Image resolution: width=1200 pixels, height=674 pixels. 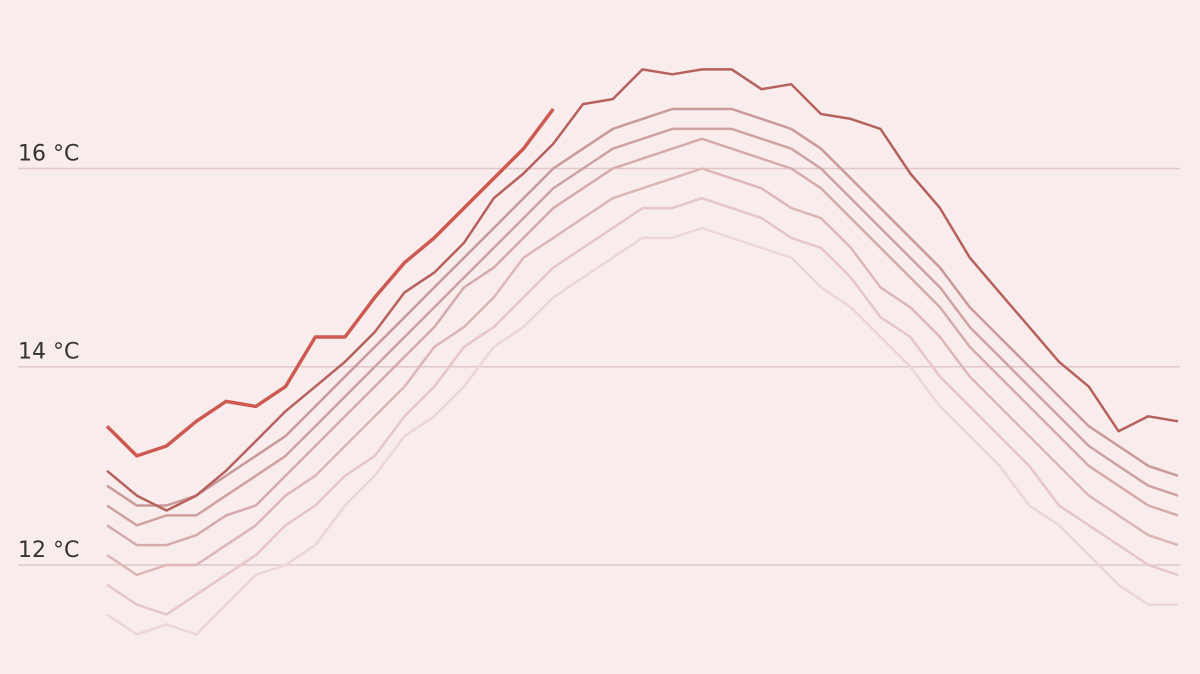 I want to click on y-tick-label: 16 °C, so click(x=48, y=154).